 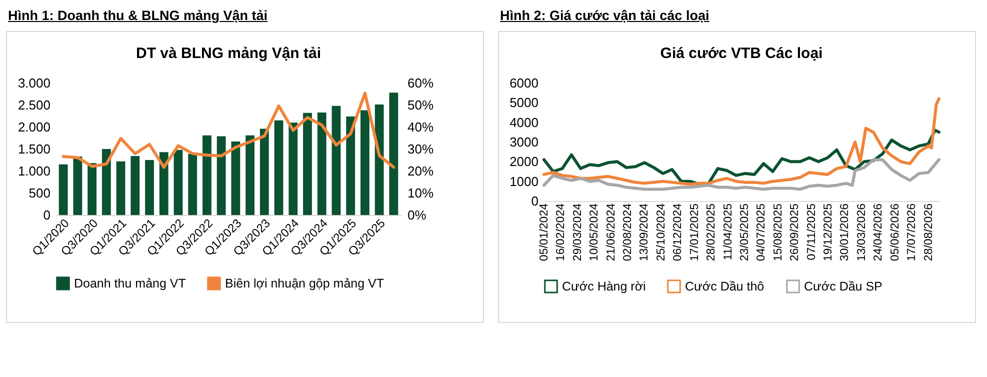 I want to click on x-tick-label: 29/03/2024, so click(x=578, y=232).